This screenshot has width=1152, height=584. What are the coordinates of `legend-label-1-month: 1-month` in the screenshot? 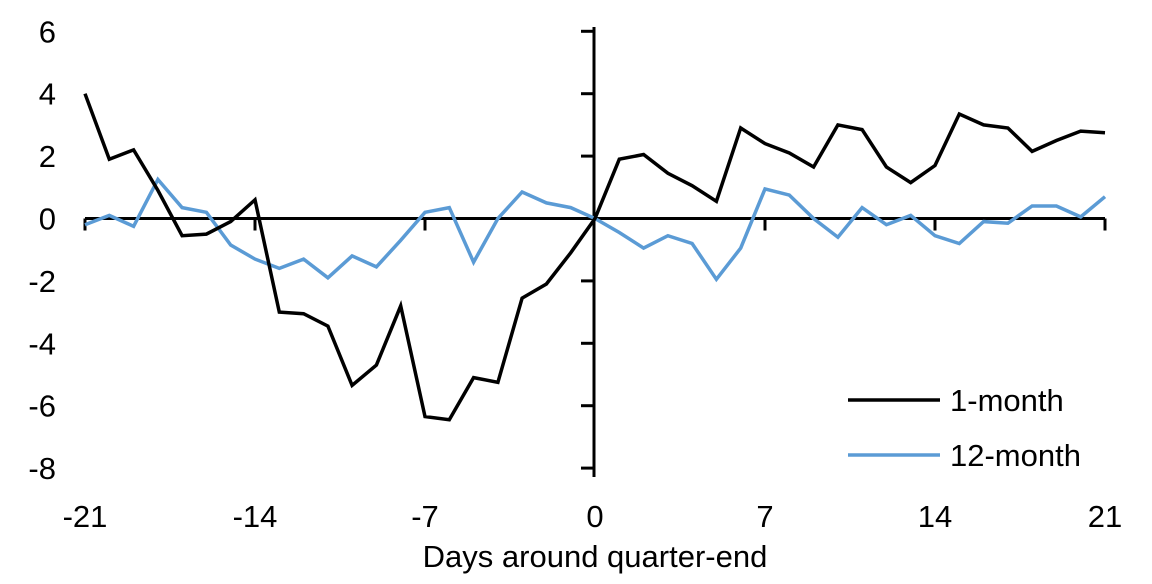 It's located at (1007, 400).